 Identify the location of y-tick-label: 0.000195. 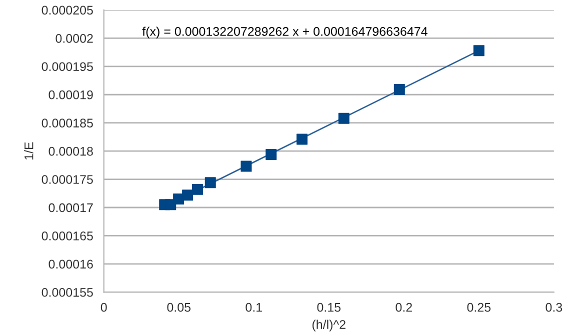
(67, 67).